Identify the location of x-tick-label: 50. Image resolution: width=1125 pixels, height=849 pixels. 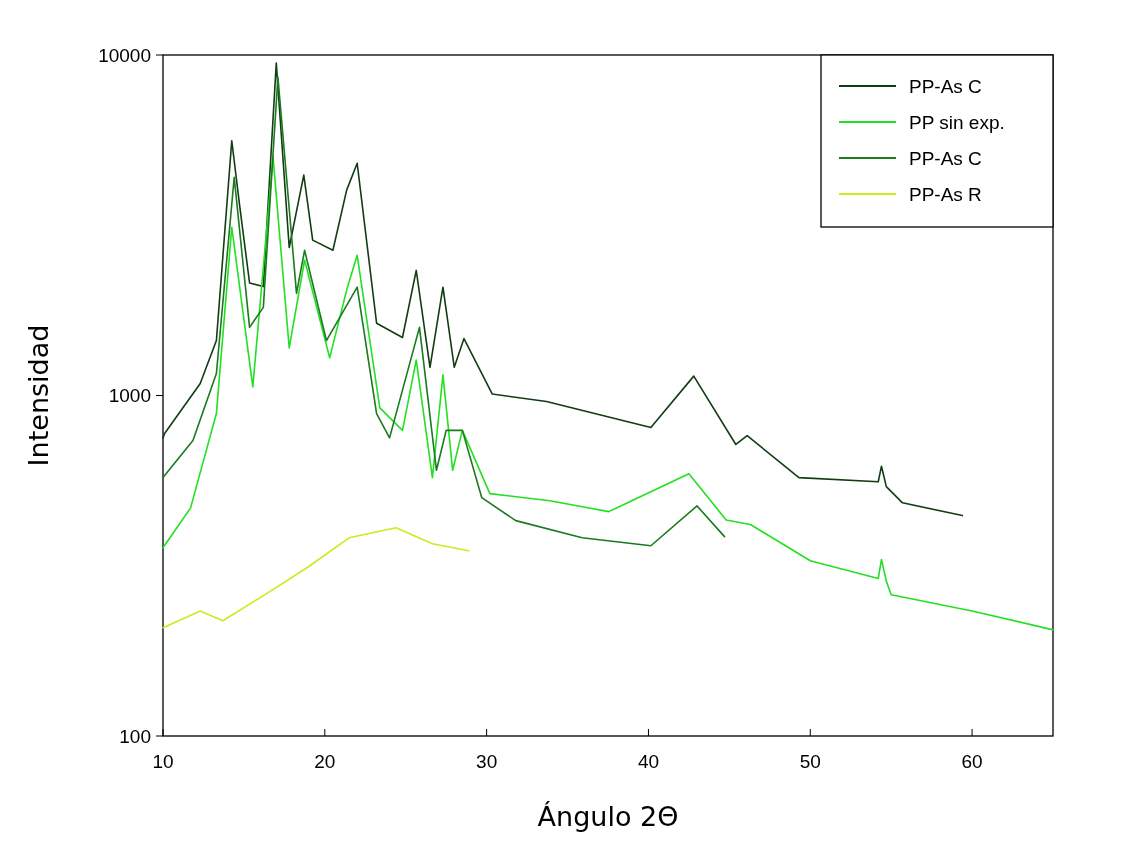
(810, 761).